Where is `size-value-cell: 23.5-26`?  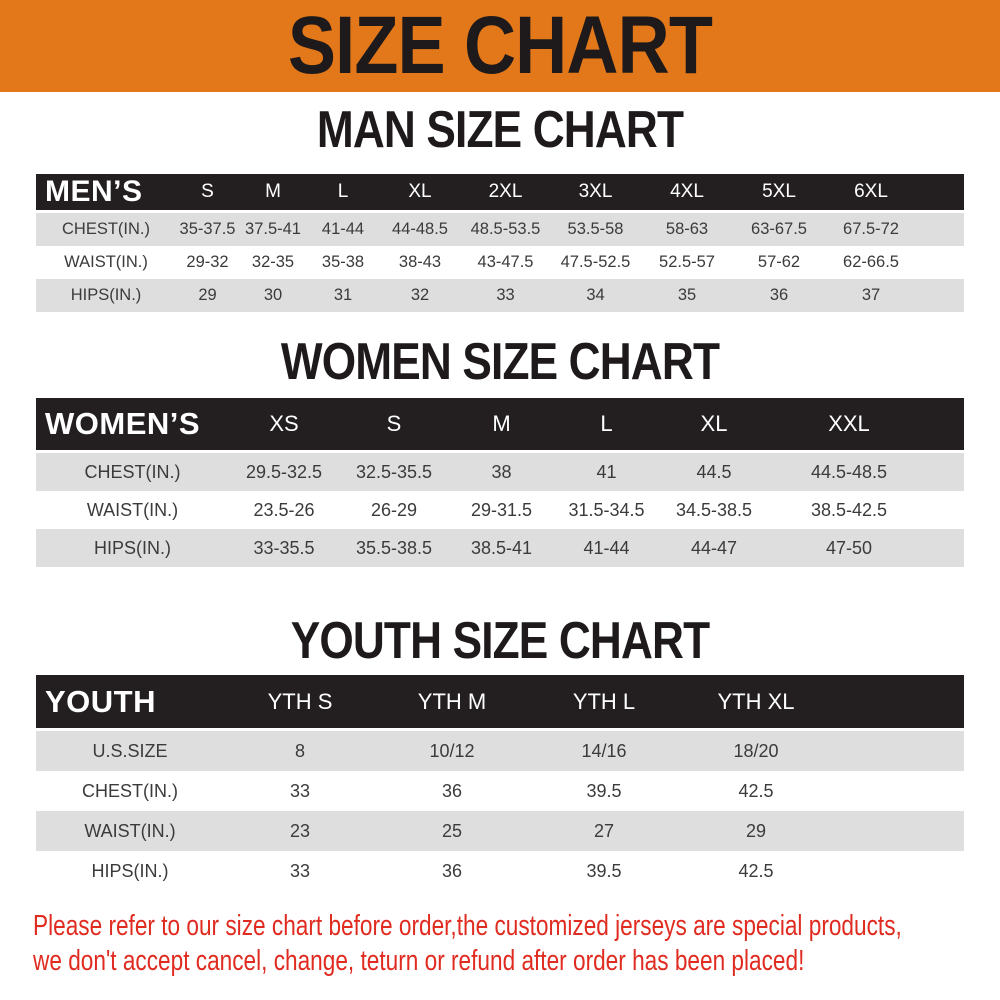 size-value-cell: 23.5-26 is located at coordinates (284, 509).